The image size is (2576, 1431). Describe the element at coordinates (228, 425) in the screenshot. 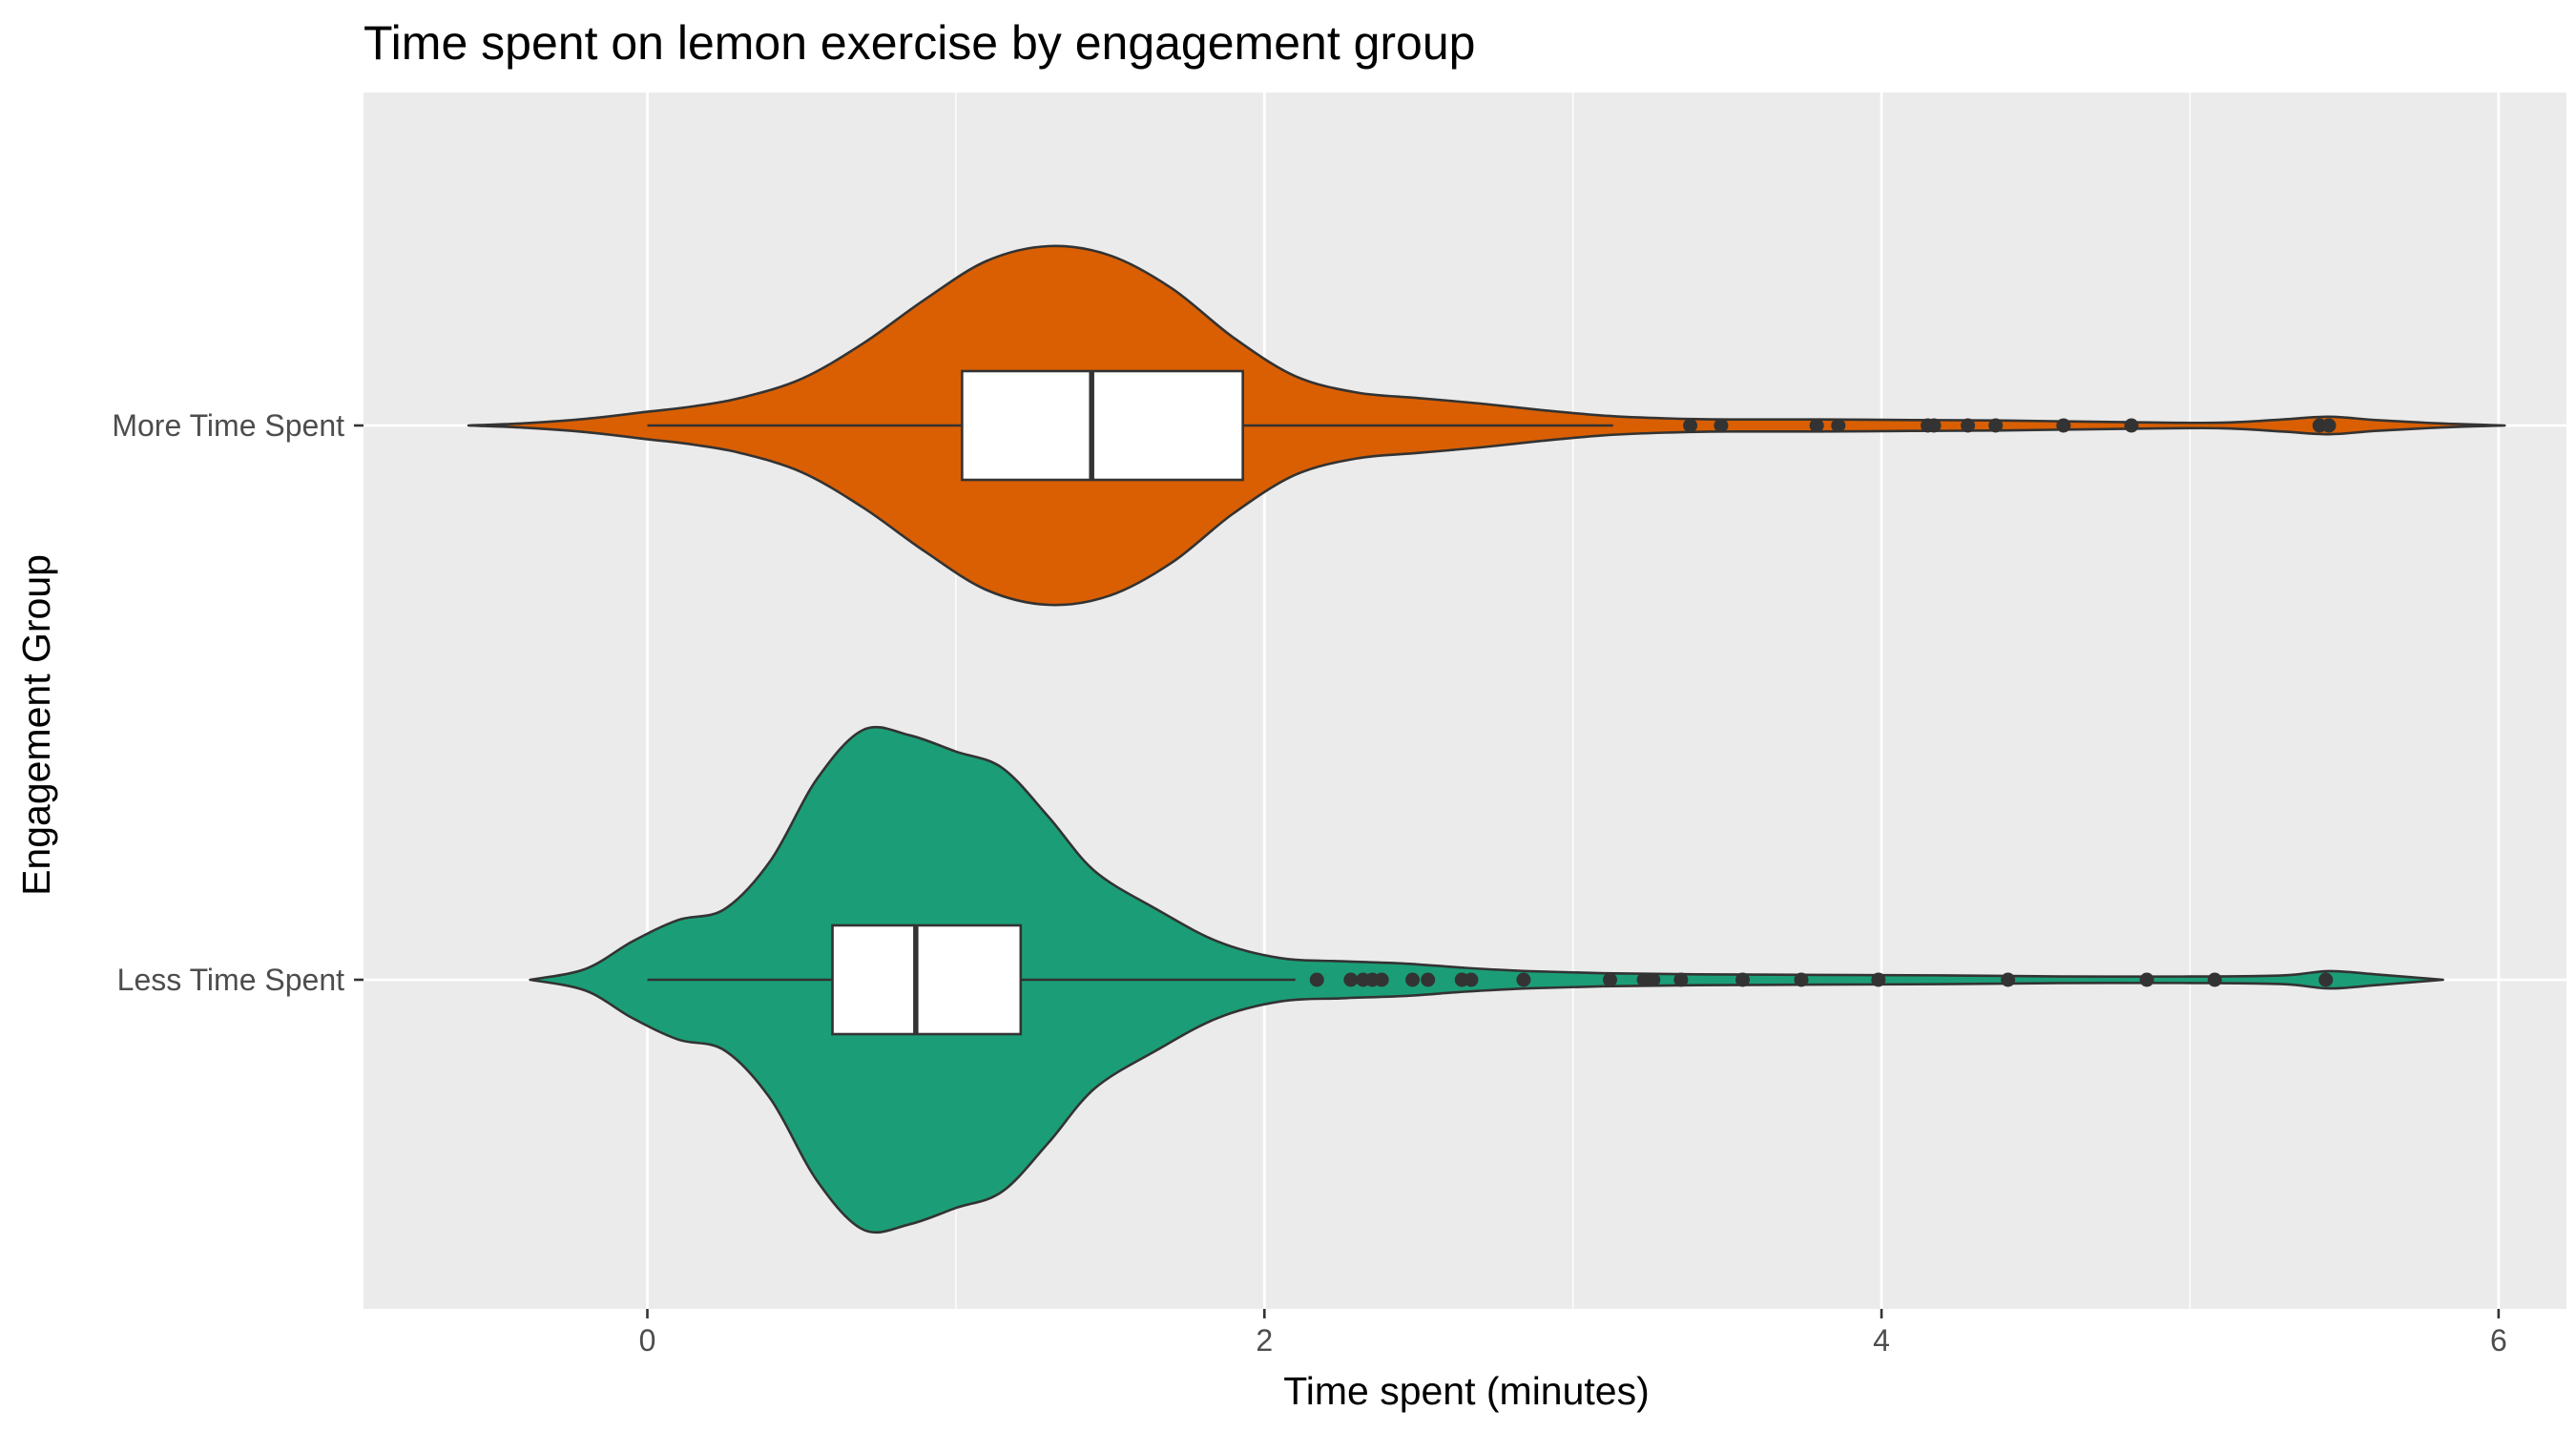

I see `y-tick-label: More Time Spent` at that location.